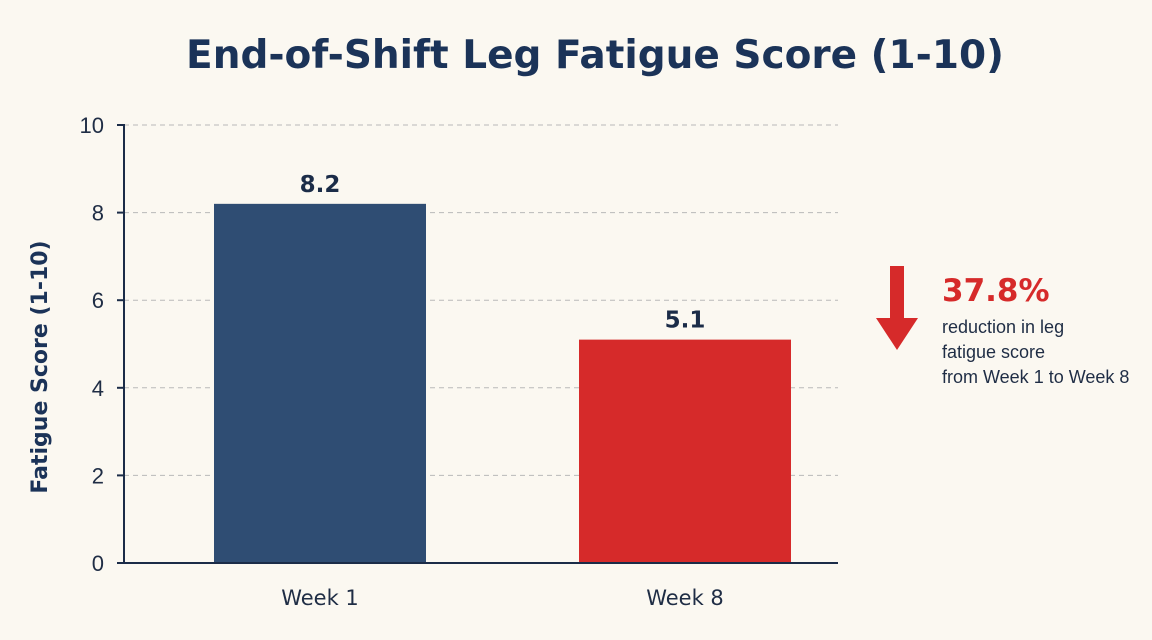 The height and width of the screenshot is (640, 1152). Describe the element at coordinates (993, 352) in the screenshot. I see `annotation-line-2: fatigue score` at that location.